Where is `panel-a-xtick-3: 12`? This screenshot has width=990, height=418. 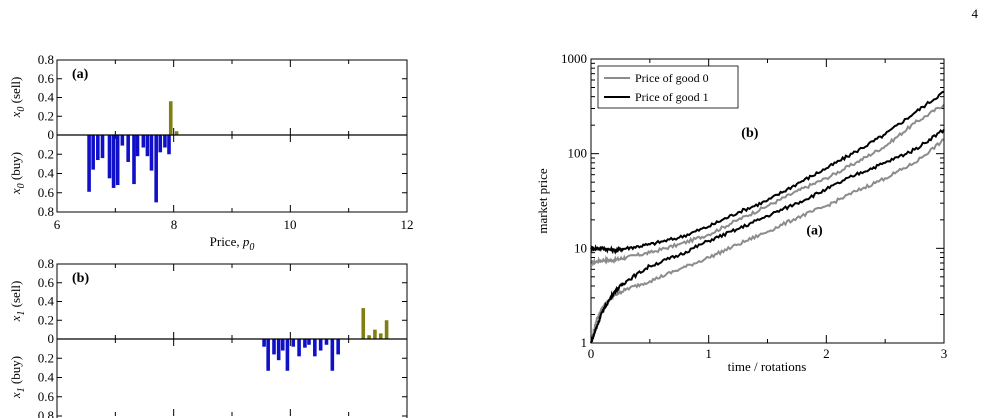
panel-a-xtick-3: 12 is located at coordinates (407, 224).